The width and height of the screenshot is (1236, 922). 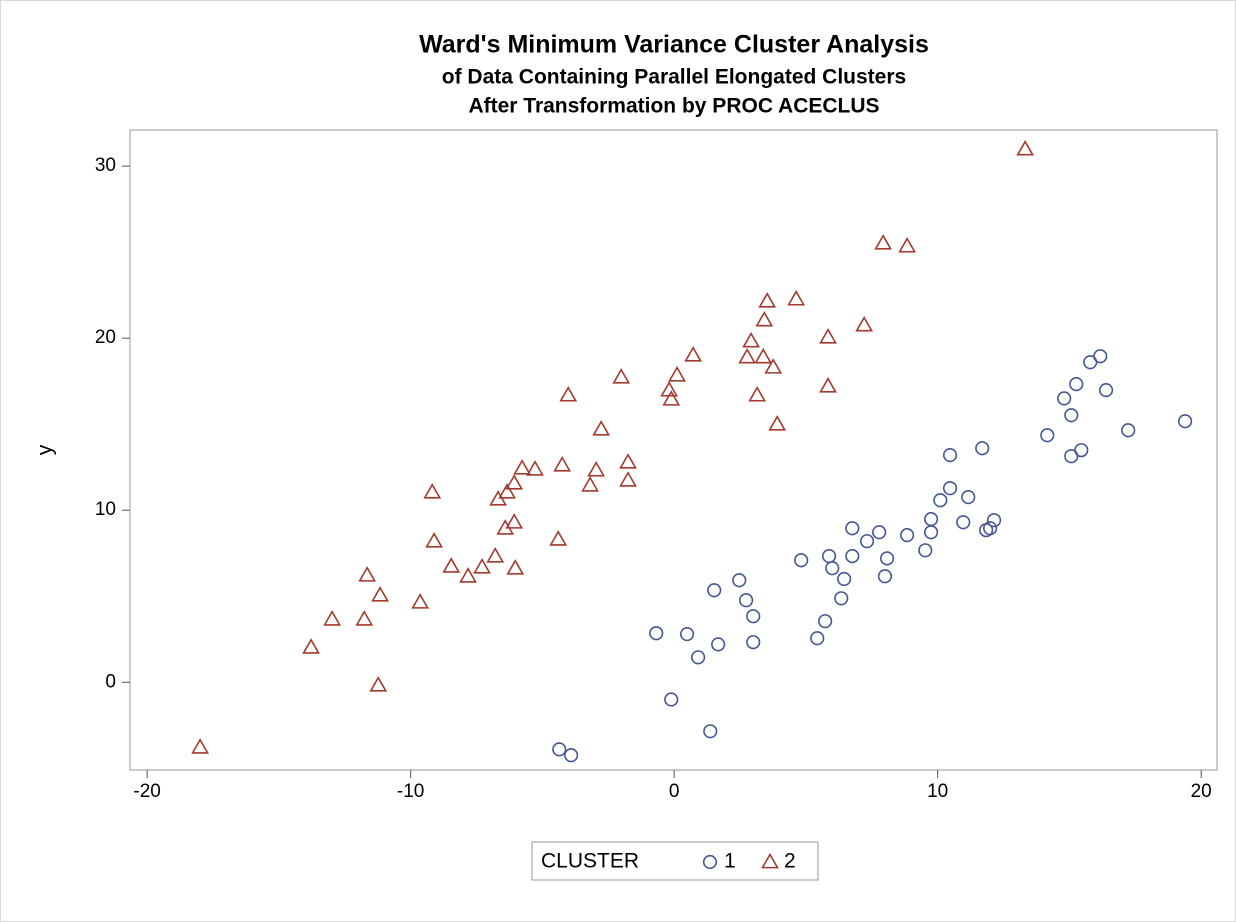 I want to click on legend-label: 1, so click(x=730, y=861).